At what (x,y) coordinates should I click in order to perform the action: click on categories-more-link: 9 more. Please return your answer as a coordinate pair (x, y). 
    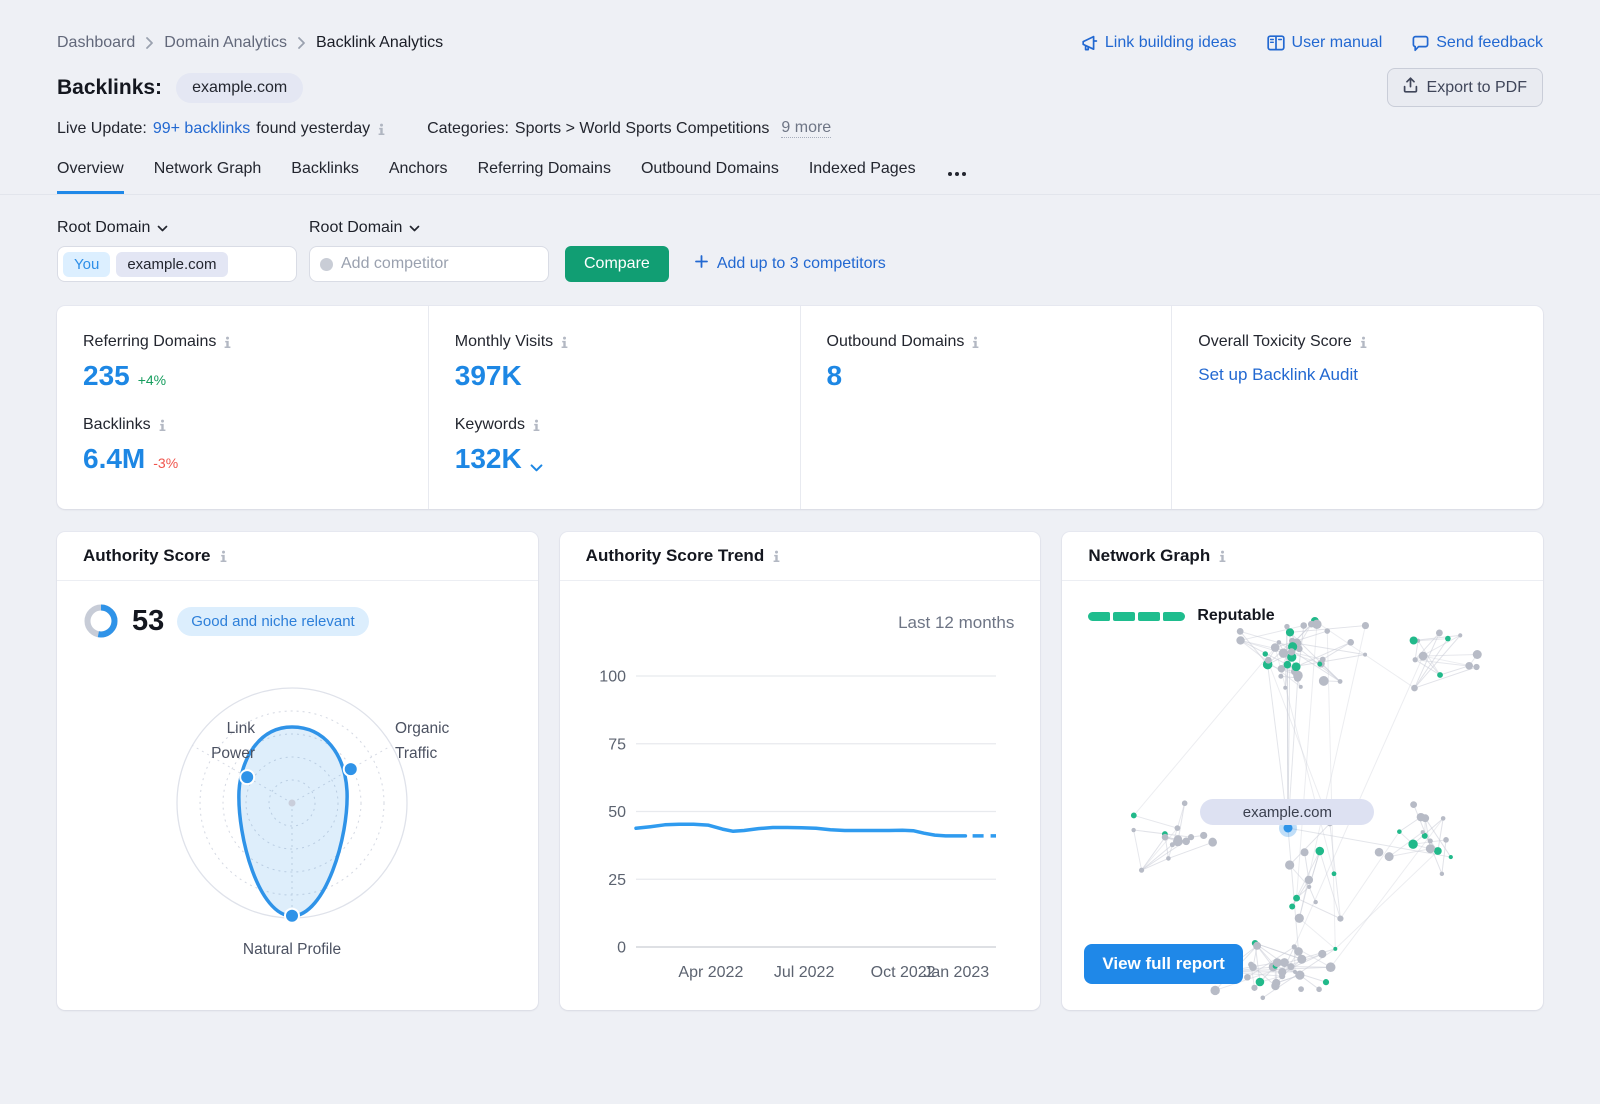
    Looking at the image, I should click on (806, 128).